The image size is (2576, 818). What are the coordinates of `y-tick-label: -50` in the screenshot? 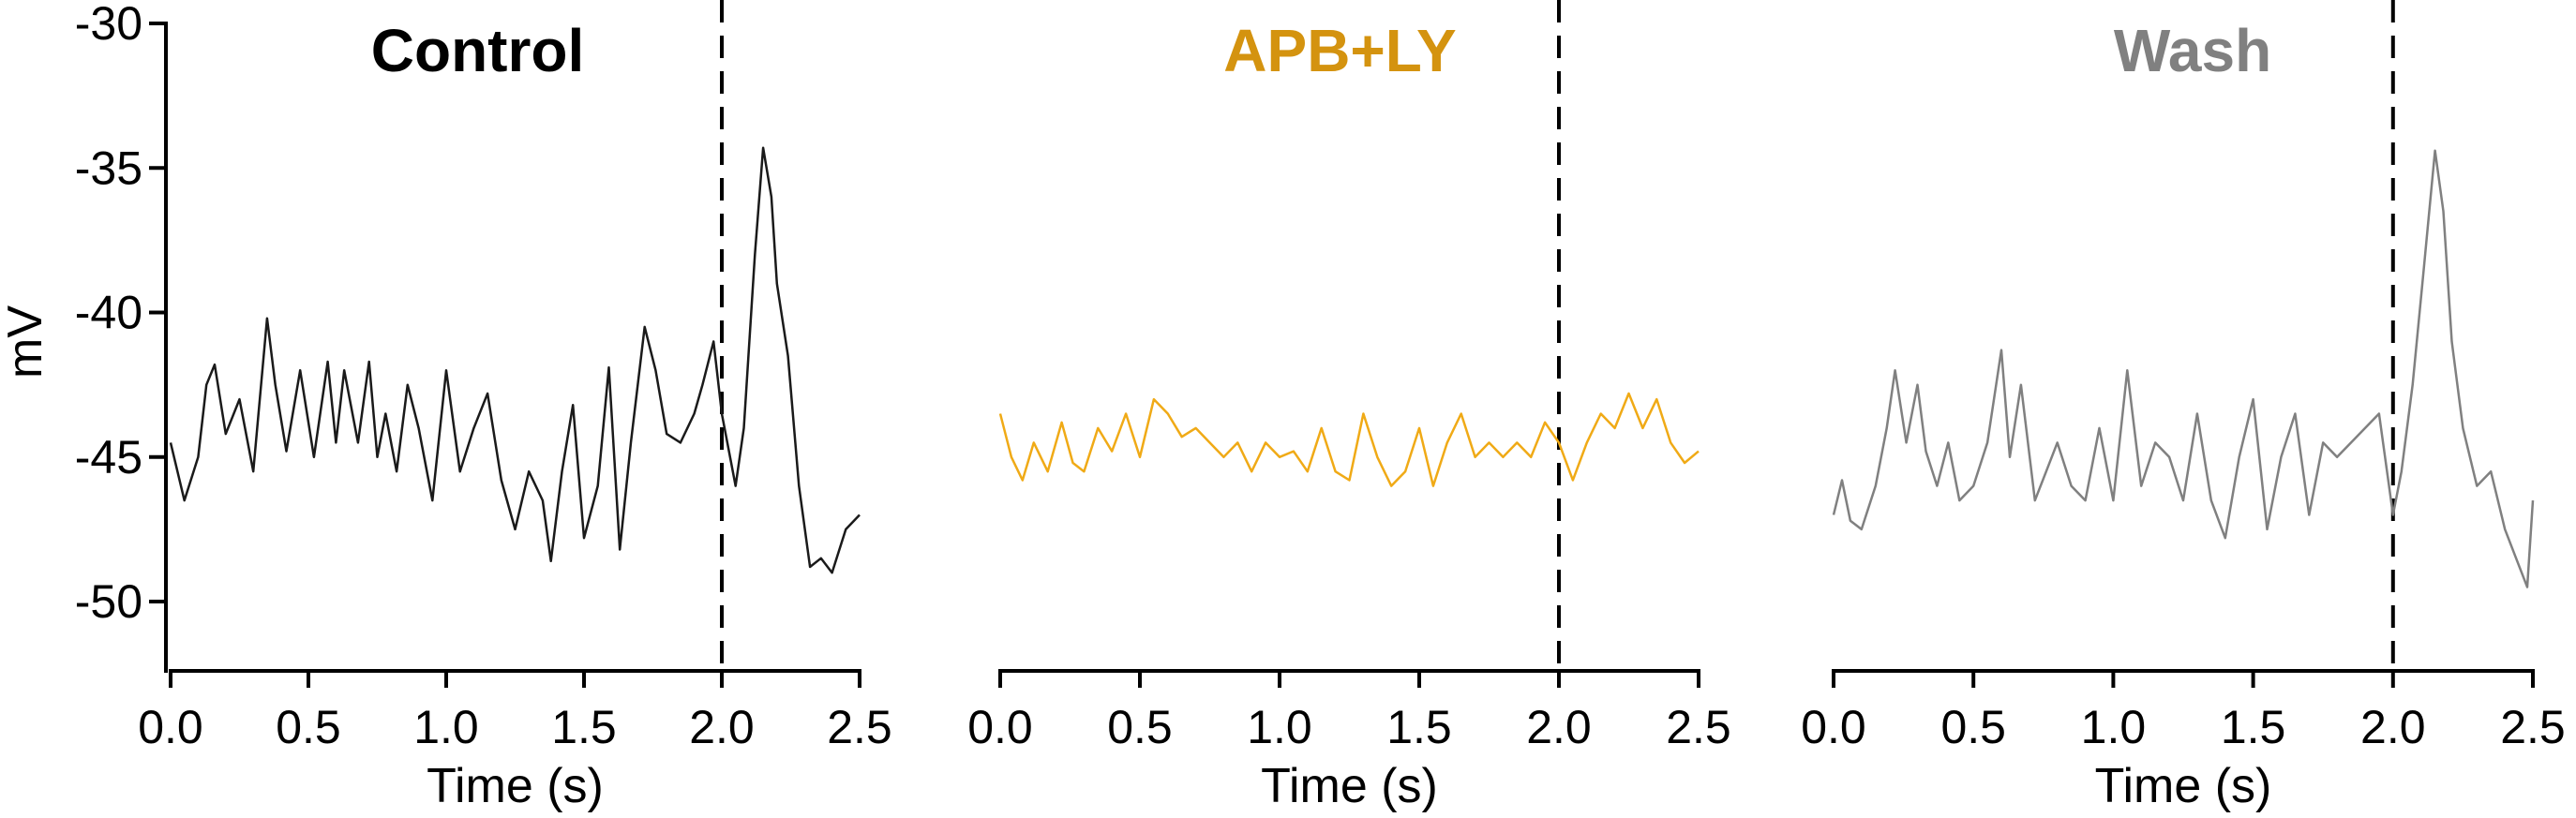 It's located at (109, 601).